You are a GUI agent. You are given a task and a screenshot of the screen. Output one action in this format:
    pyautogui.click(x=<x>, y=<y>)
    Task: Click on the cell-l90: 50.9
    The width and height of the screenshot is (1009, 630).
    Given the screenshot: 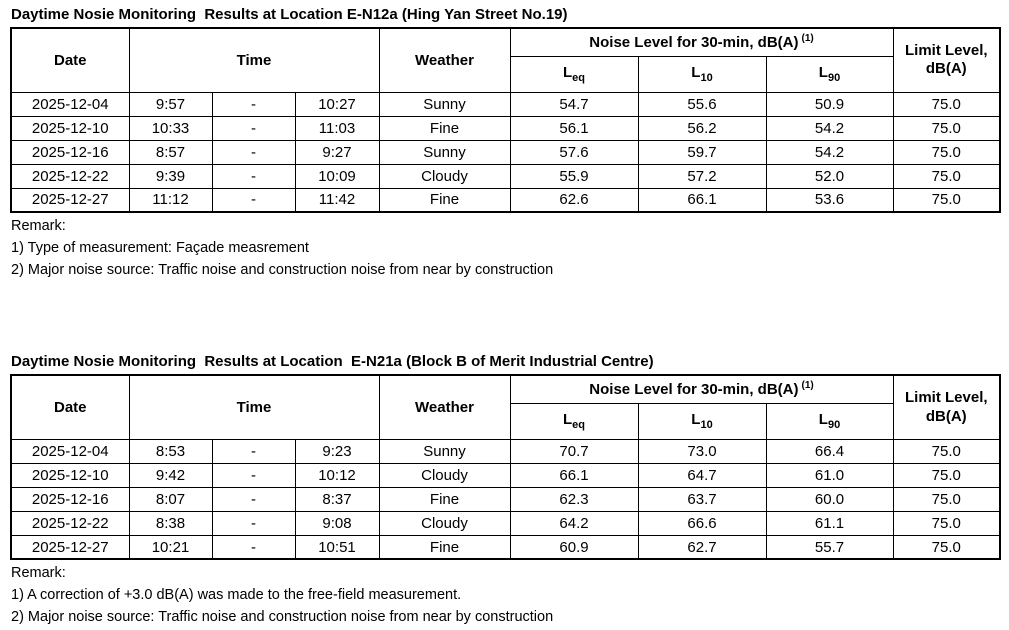 What is the action you would take?
    pyautogui.click(x=829, y=104)
    